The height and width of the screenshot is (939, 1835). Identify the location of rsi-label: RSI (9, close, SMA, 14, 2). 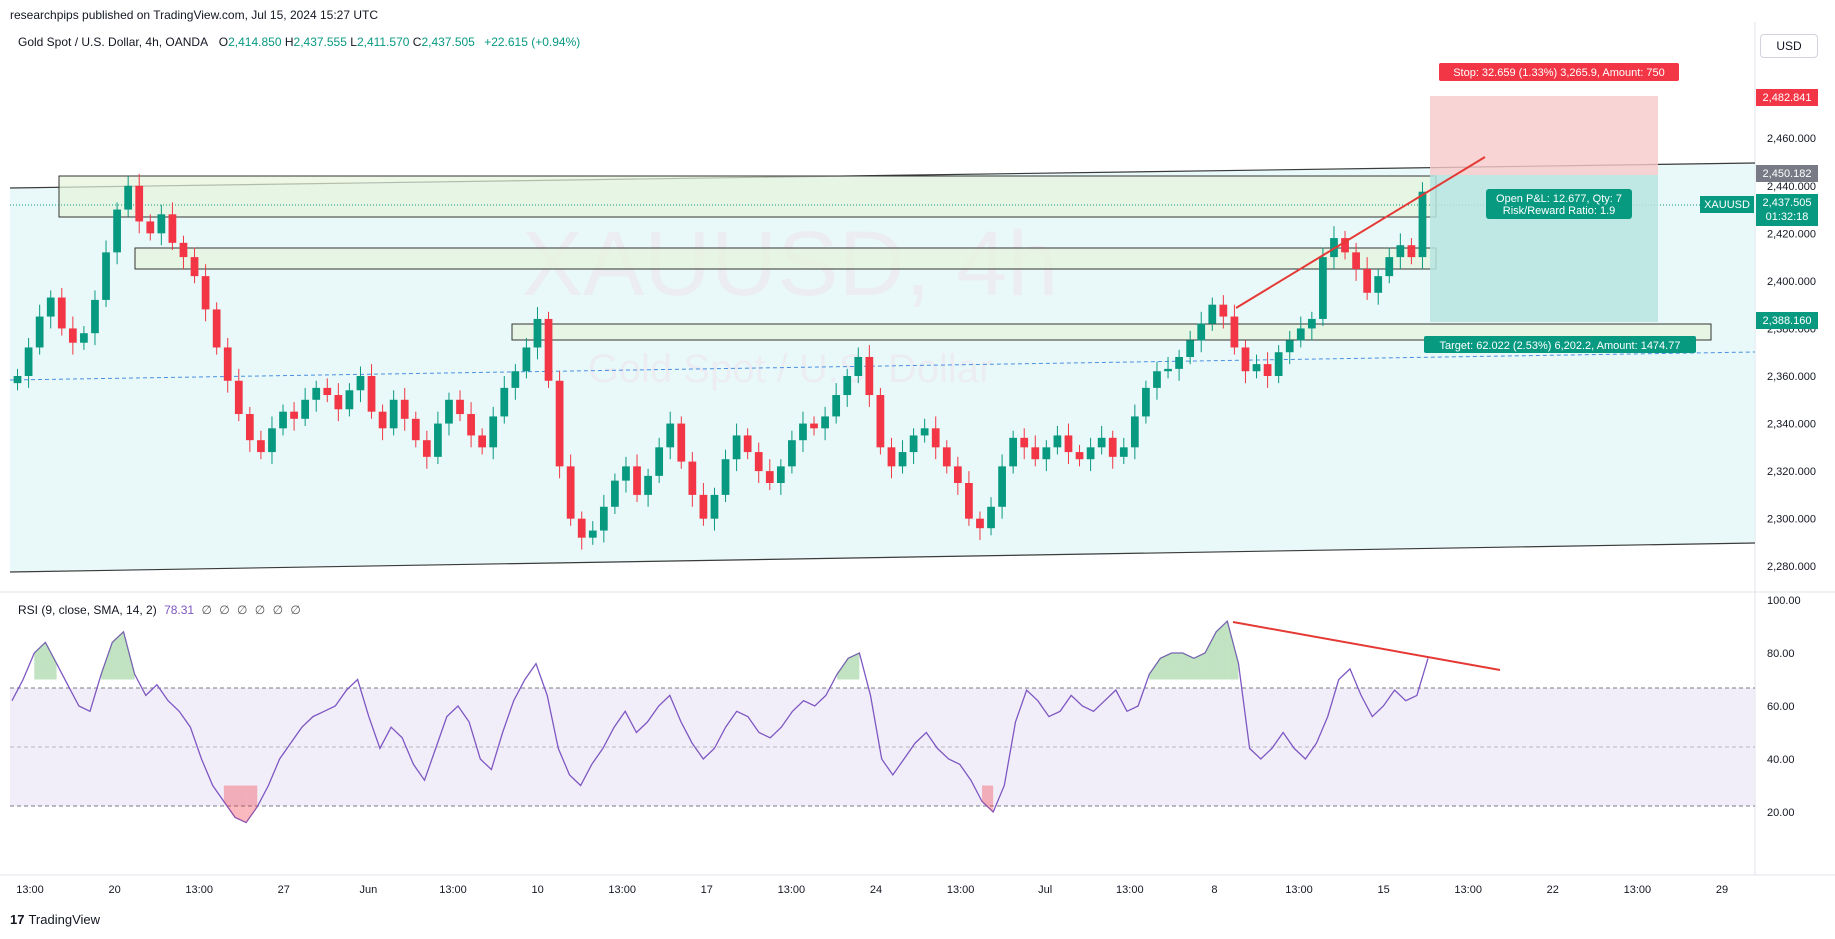
(87, 610).